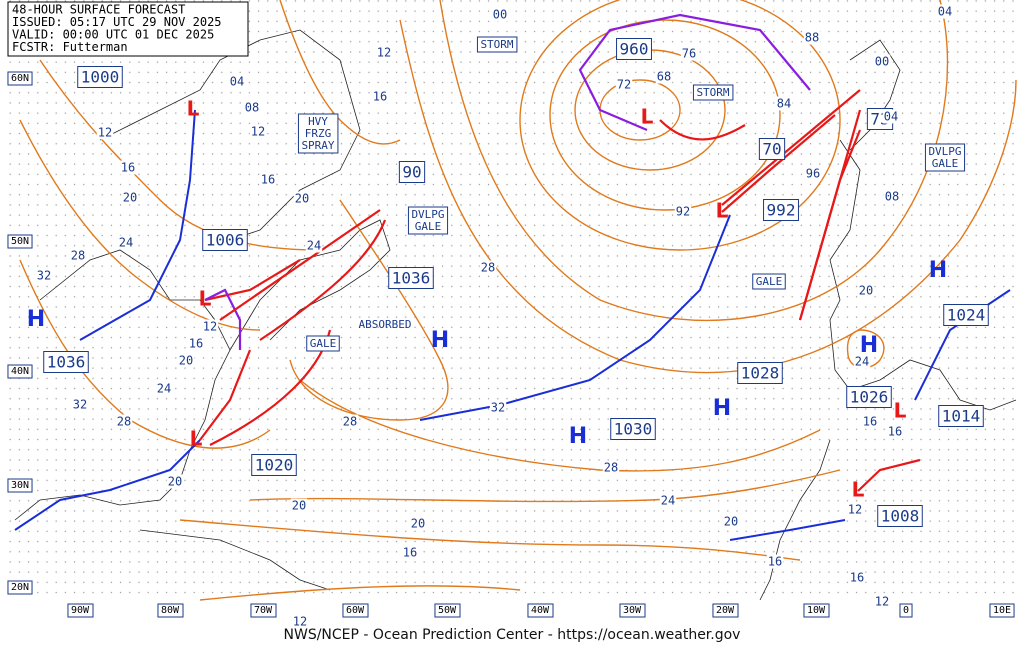 The image size is (1024, 652). Describe the element at coordinates (20, 485) in the screenshot. I see `lat-label: 30N` at that location.